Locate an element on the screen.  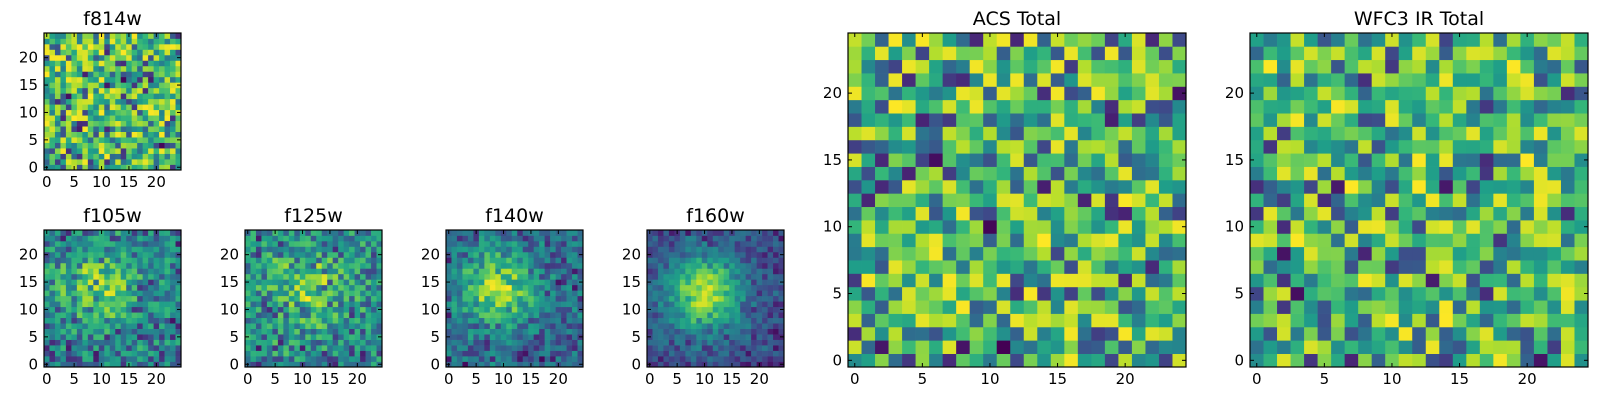
y-tick-label: 15 is located at coordinates (631, 282).